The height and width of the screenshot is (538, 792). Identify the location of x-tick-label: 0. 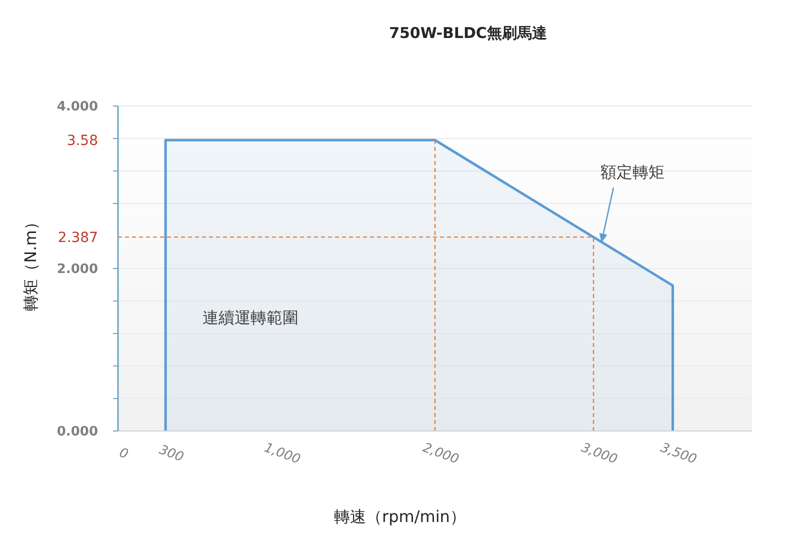
(123, 454).